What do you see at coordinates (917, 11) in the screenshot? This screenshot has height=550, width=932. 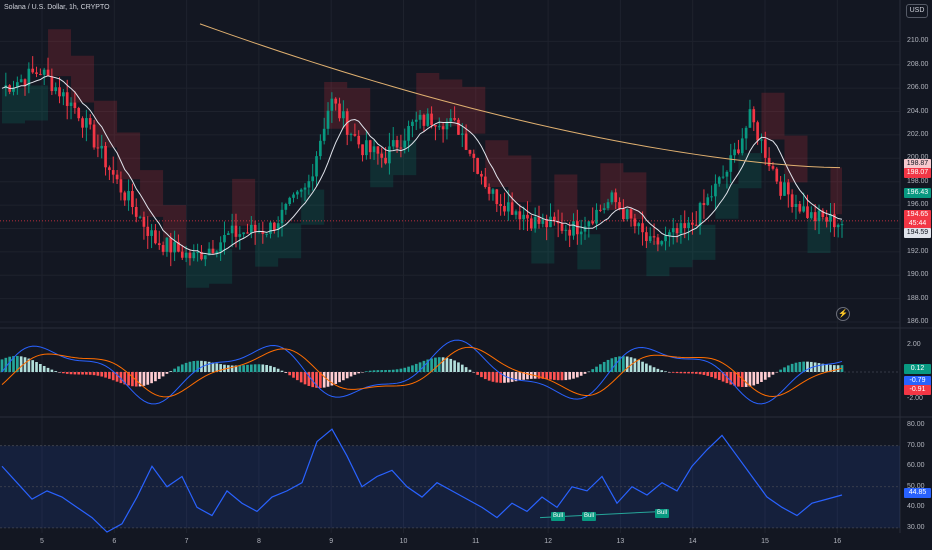 I see `currency-button: USD` at bounding box center [917, 11].